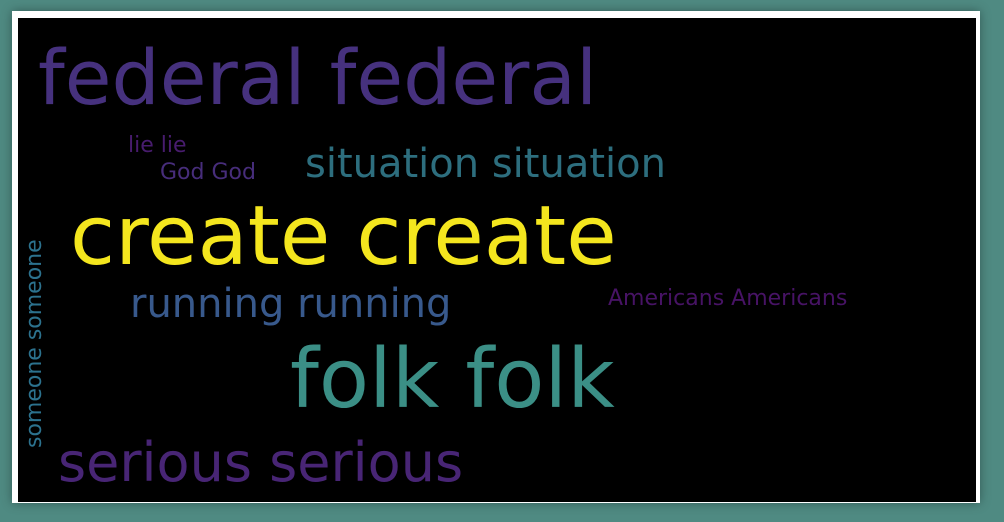 This screenshot has width=1004, height=522. What do you see at coordinates (291, 304) in the screenshot?
I see `word-running: running running` at bounding box center [291, 304].